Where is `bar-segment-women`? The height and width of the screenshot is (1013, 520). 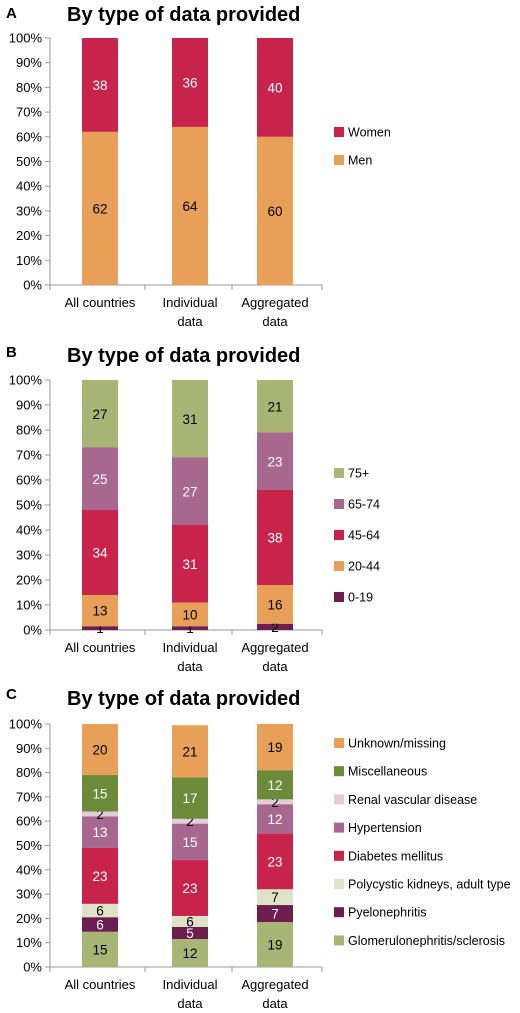 bar-segment-women is located at coordinates (275, 87).